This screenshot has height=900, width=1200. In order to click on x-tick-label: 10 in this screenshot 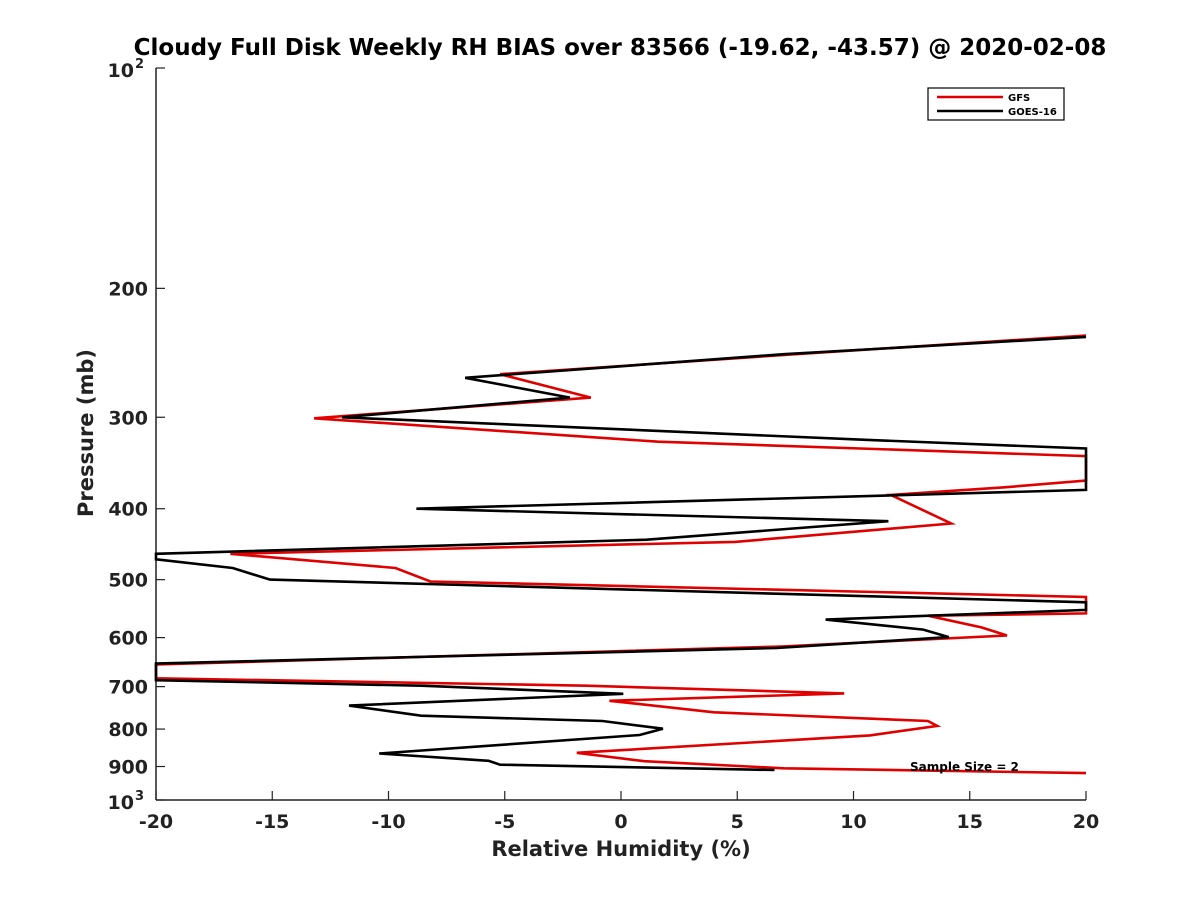, I will do `click(853, 822)`.